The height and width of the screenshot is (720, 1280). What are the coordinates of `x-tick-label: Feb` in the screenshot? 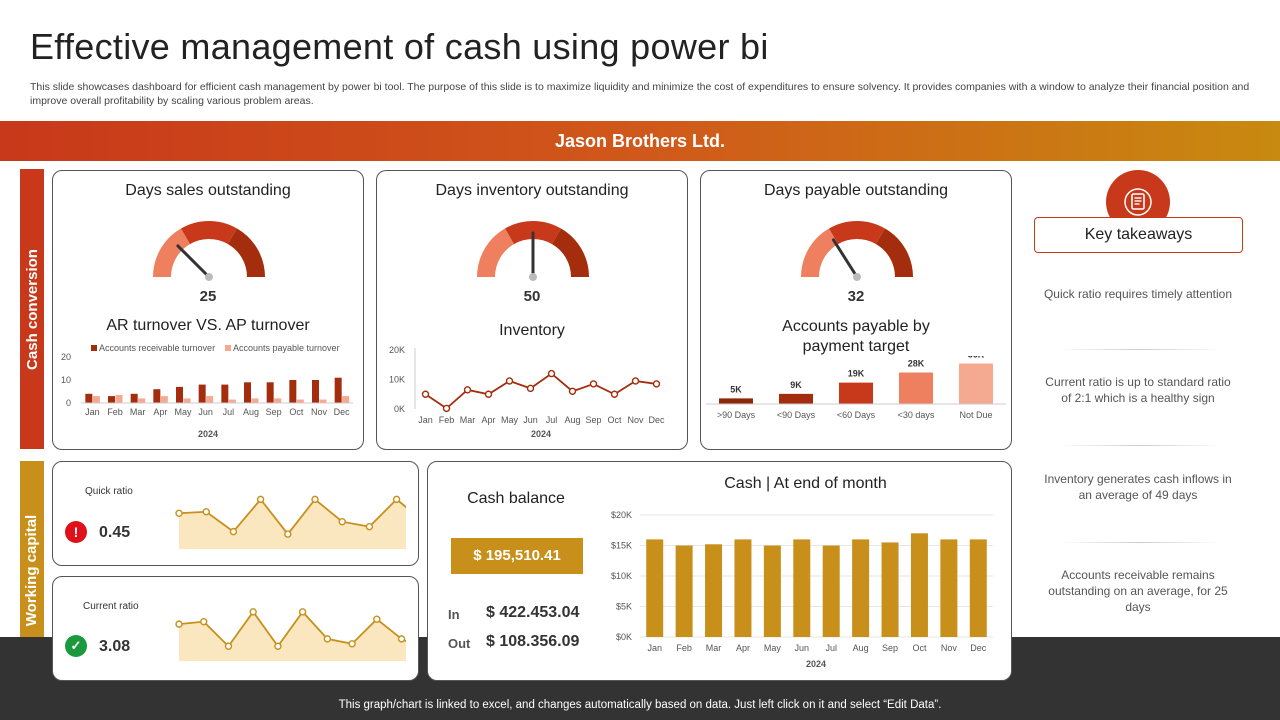 It's located at (115, 412).